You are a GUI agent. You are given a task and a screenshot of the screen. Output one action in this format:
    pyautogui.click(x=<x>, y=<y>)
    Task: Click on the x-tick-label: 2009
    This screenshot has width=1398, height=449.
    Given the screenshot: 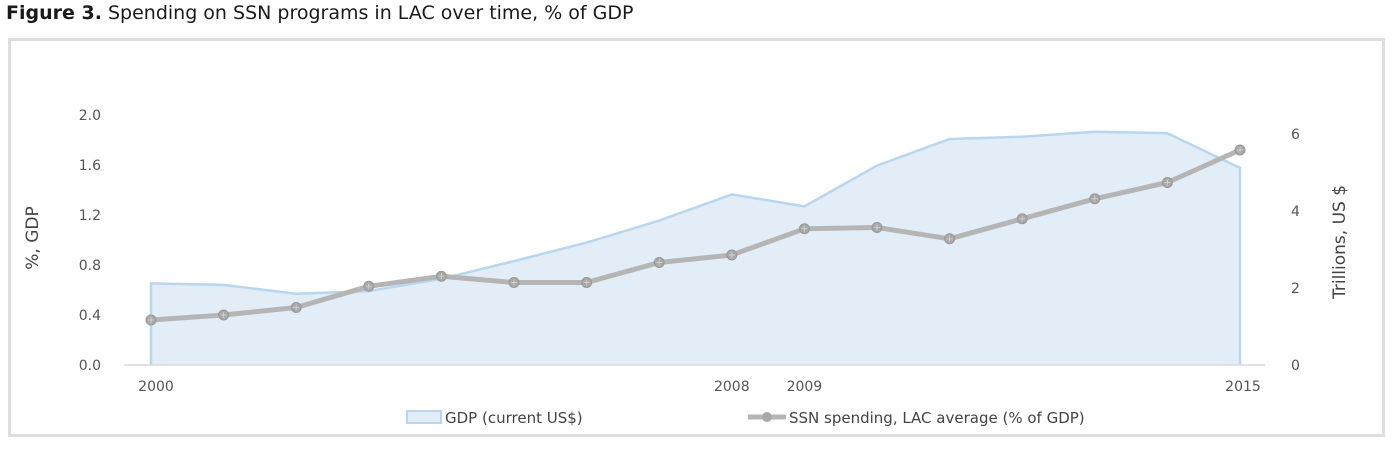 What is the action you would take?
    pyautogui.click(x=805, y=387)
    